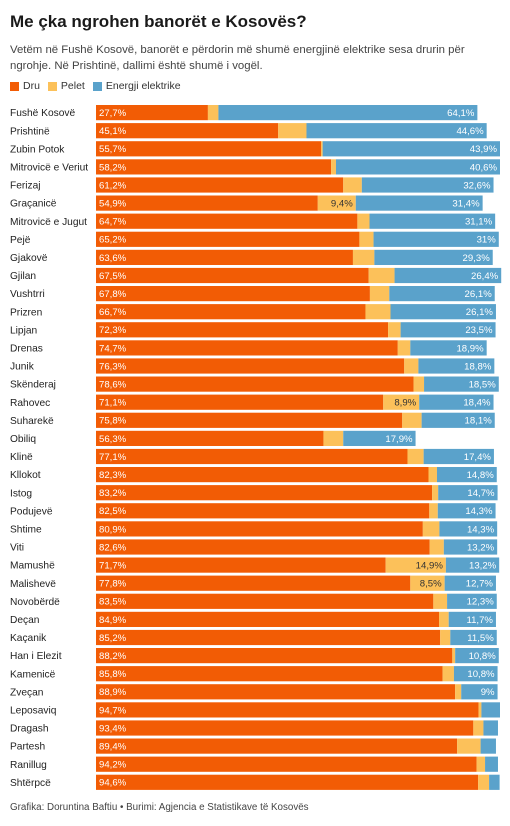  Describe the element at coordinates (113, 439) in the screenshot. I see `data-label-dru: 56,3%` at that location.